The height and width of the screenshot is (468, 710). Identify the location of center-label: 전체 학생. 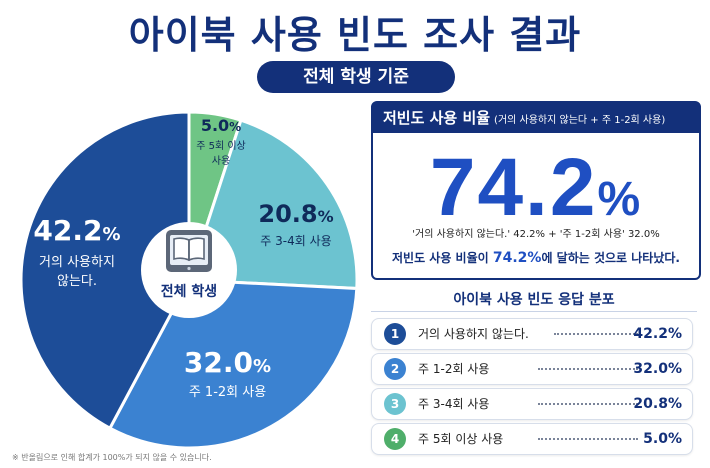
(189, 292).